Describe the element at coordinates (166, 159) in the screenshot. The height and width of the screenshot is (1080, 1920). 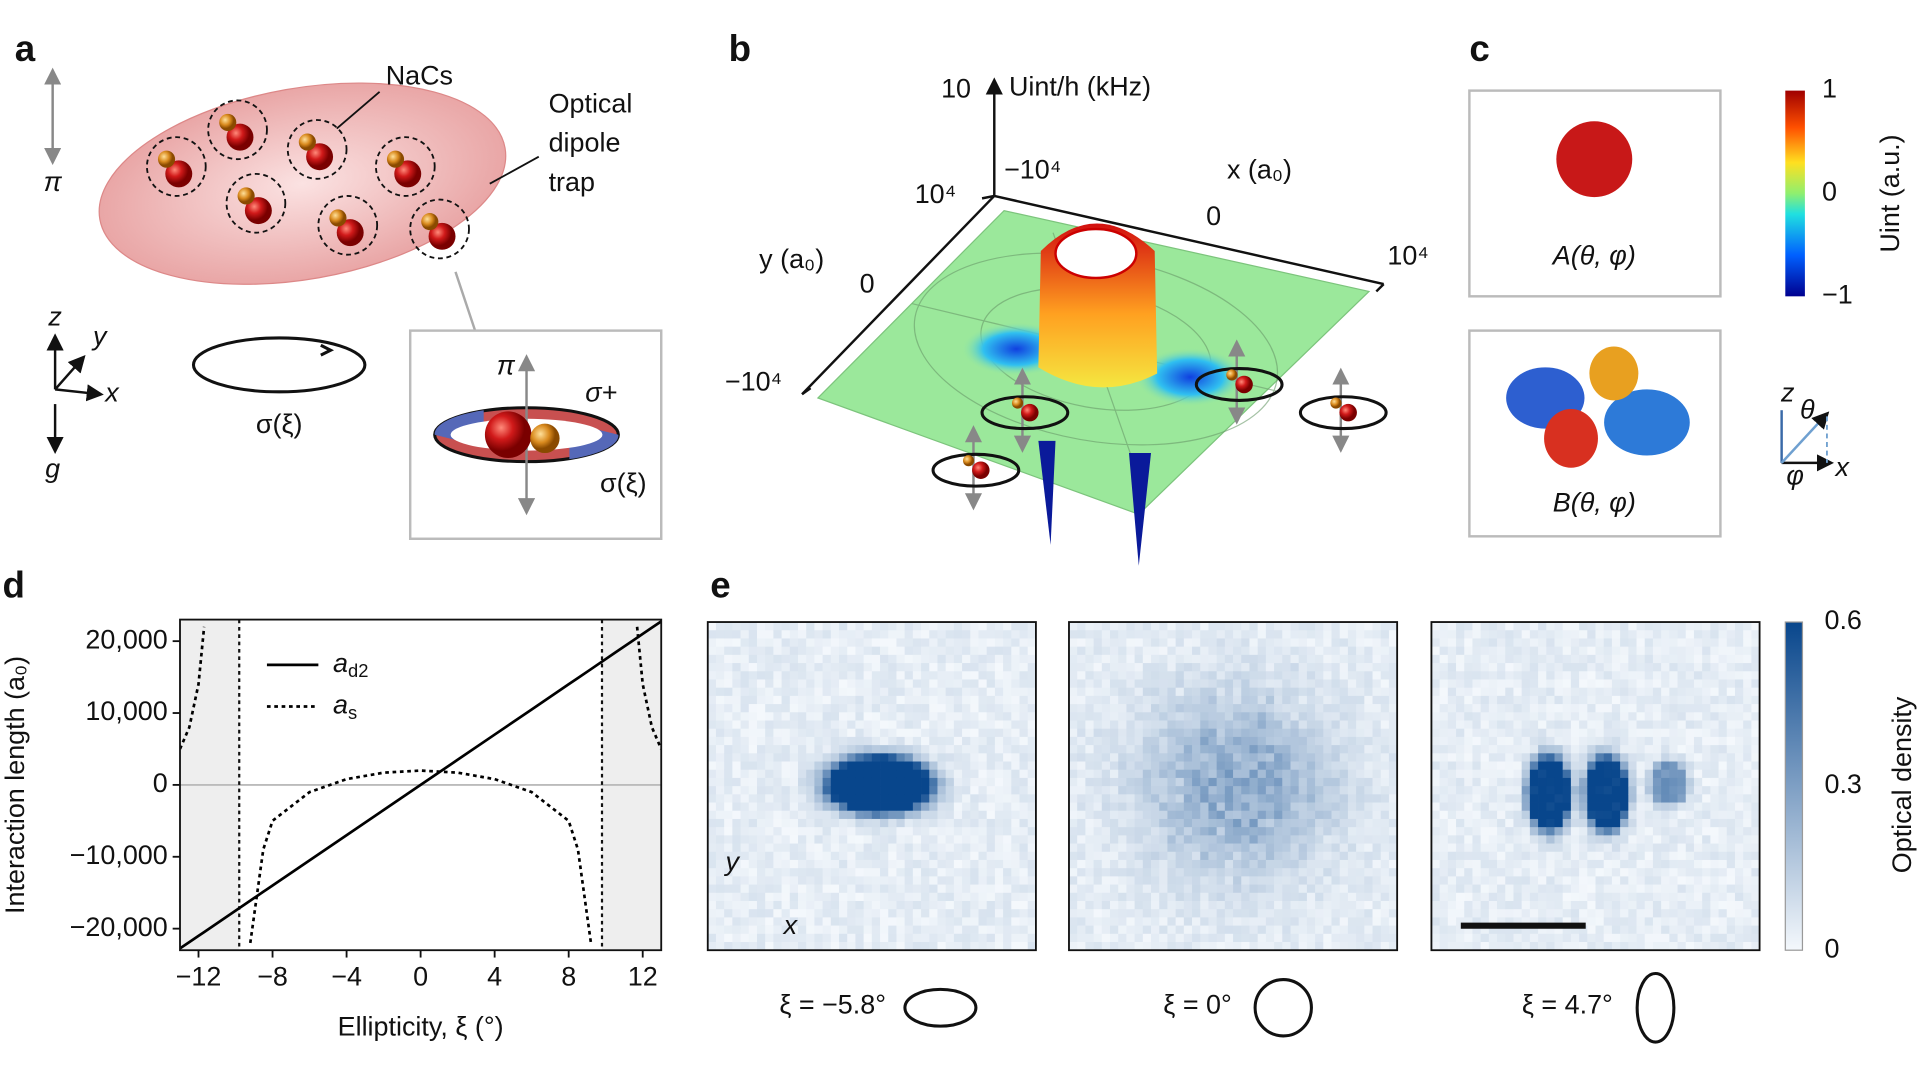
I see `na-atom` at that location.